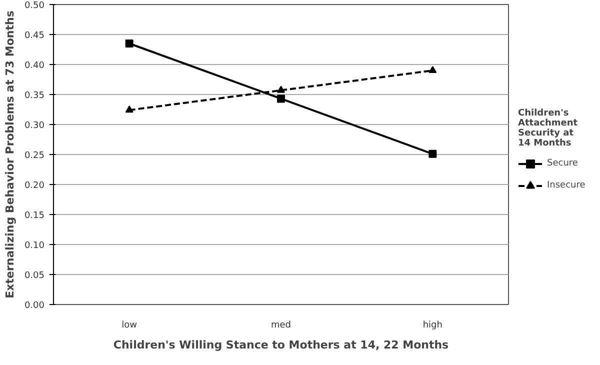  I want to click on y-tick-label: 0.25, so click(34, 156).